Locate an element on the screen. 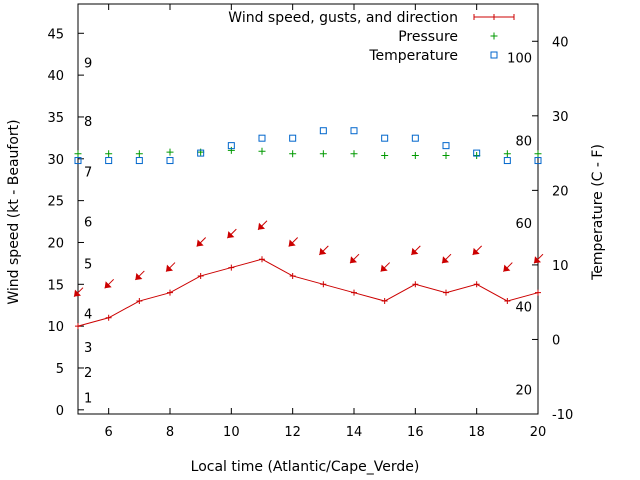 Image resolution: width=640 pixels, height=480 pixels. y-tick-label: 15 is located at coordinates (55, 285).